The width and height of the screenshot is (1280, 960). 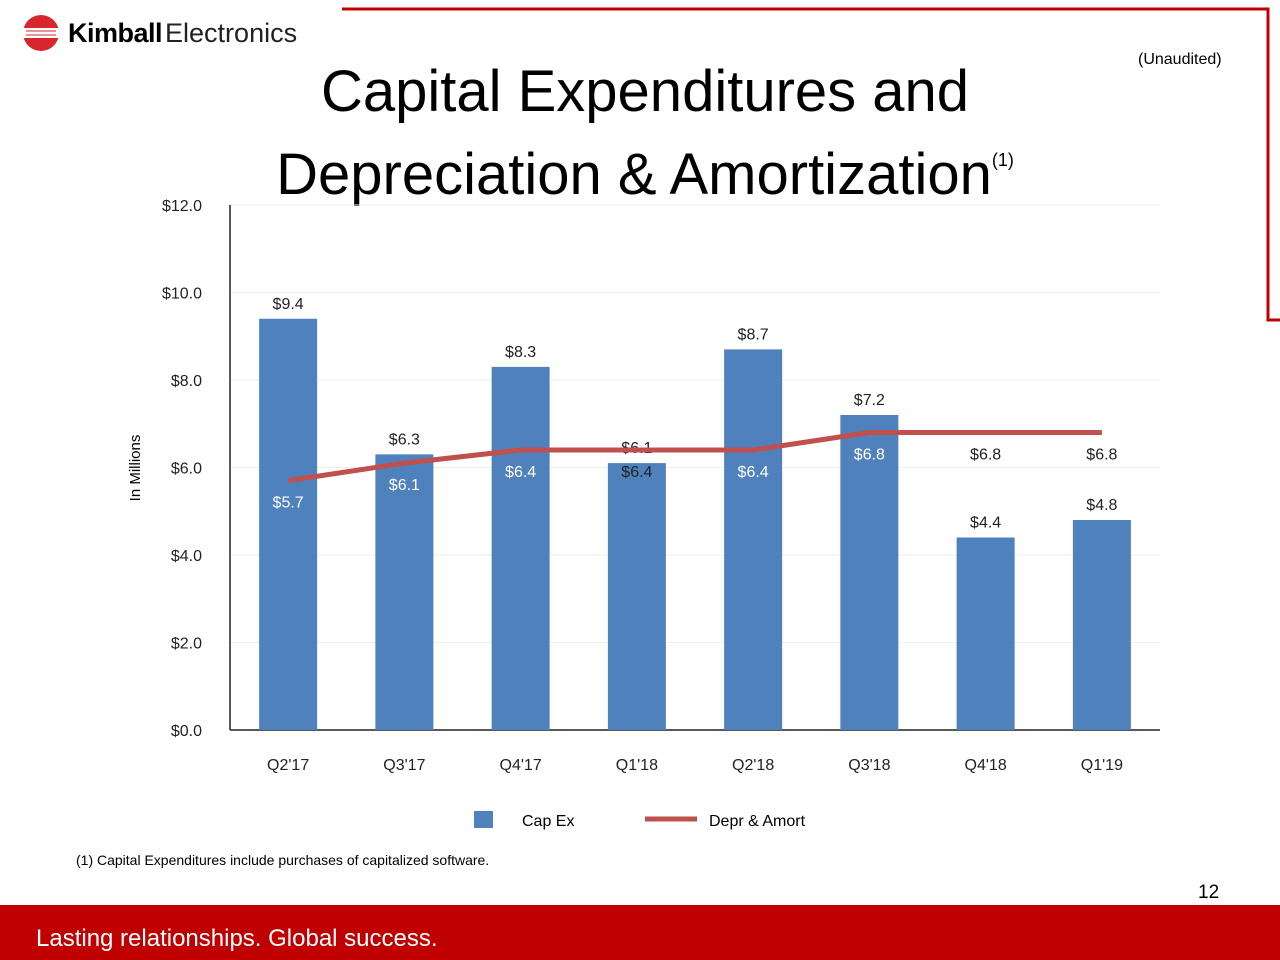 What do you see at coordinates (115, 32) in the screenshot?
I see `logo-brand: Kimball` at bounding box center [115, 32].